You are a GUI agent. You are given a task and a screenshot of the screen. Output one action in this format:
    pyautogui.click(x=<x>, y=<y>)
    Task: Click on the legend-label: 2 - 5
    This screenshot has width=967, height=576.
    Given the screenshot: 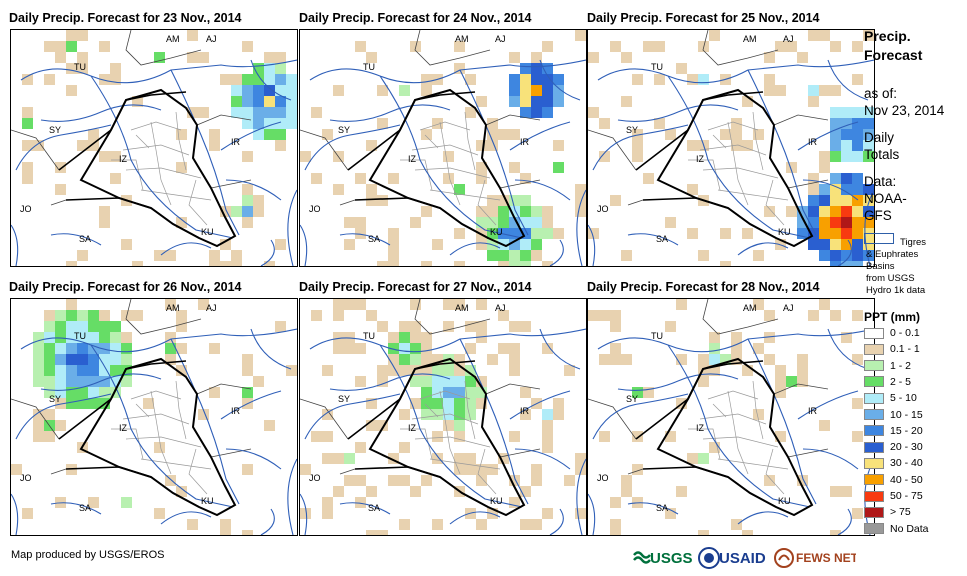 What is the action you would take?
    pyautogui.click(x=901, y=381)
    